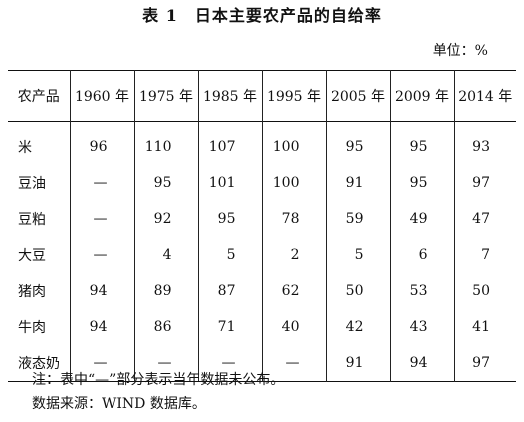 The image size is (524, 422). Describe the element at coordinates (165, 219) in the screenshot. I see `table-cell: 92` at that location.